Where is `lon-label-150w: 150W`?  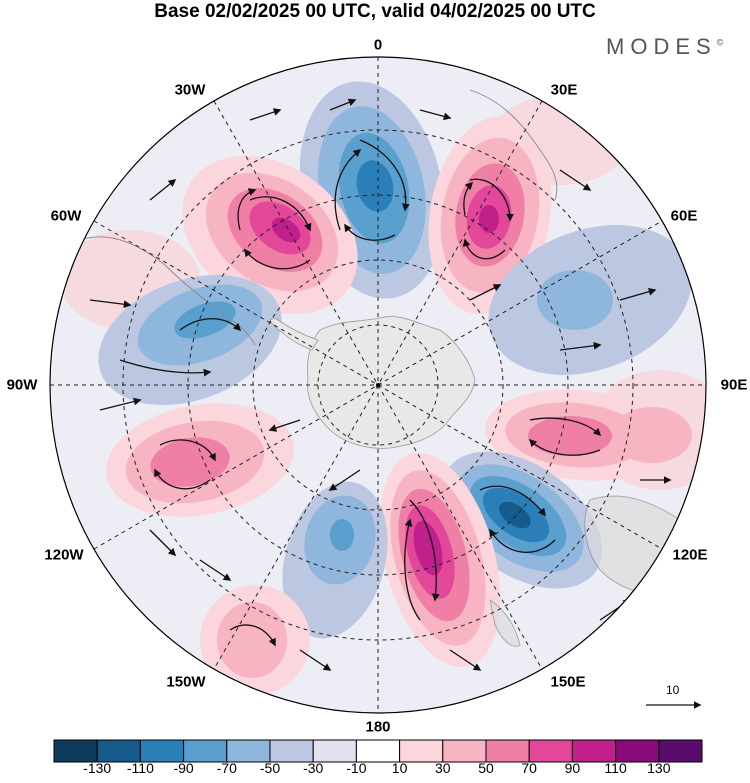 lon-label-150w: 150W is located at coordinates (186, 682).